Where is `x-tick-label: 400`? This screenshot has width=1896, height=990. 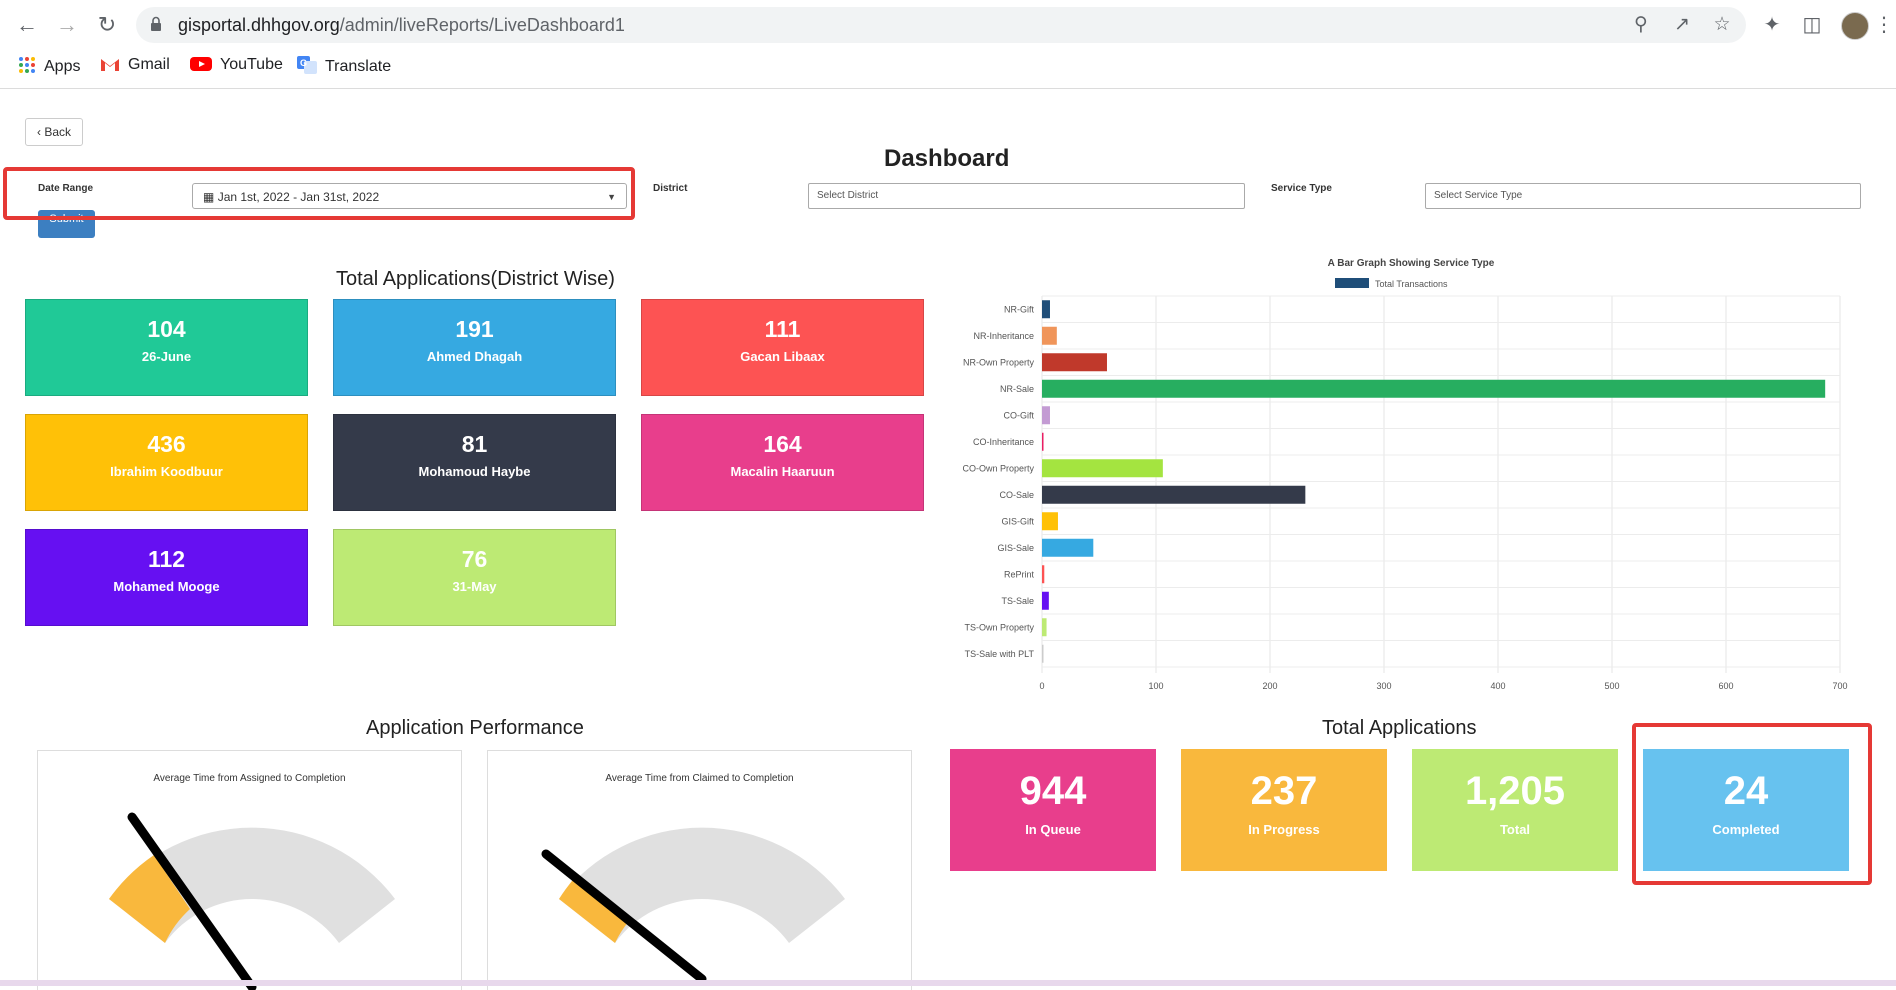
x-tick-label: 400 is located at coordinates (1497, 686).